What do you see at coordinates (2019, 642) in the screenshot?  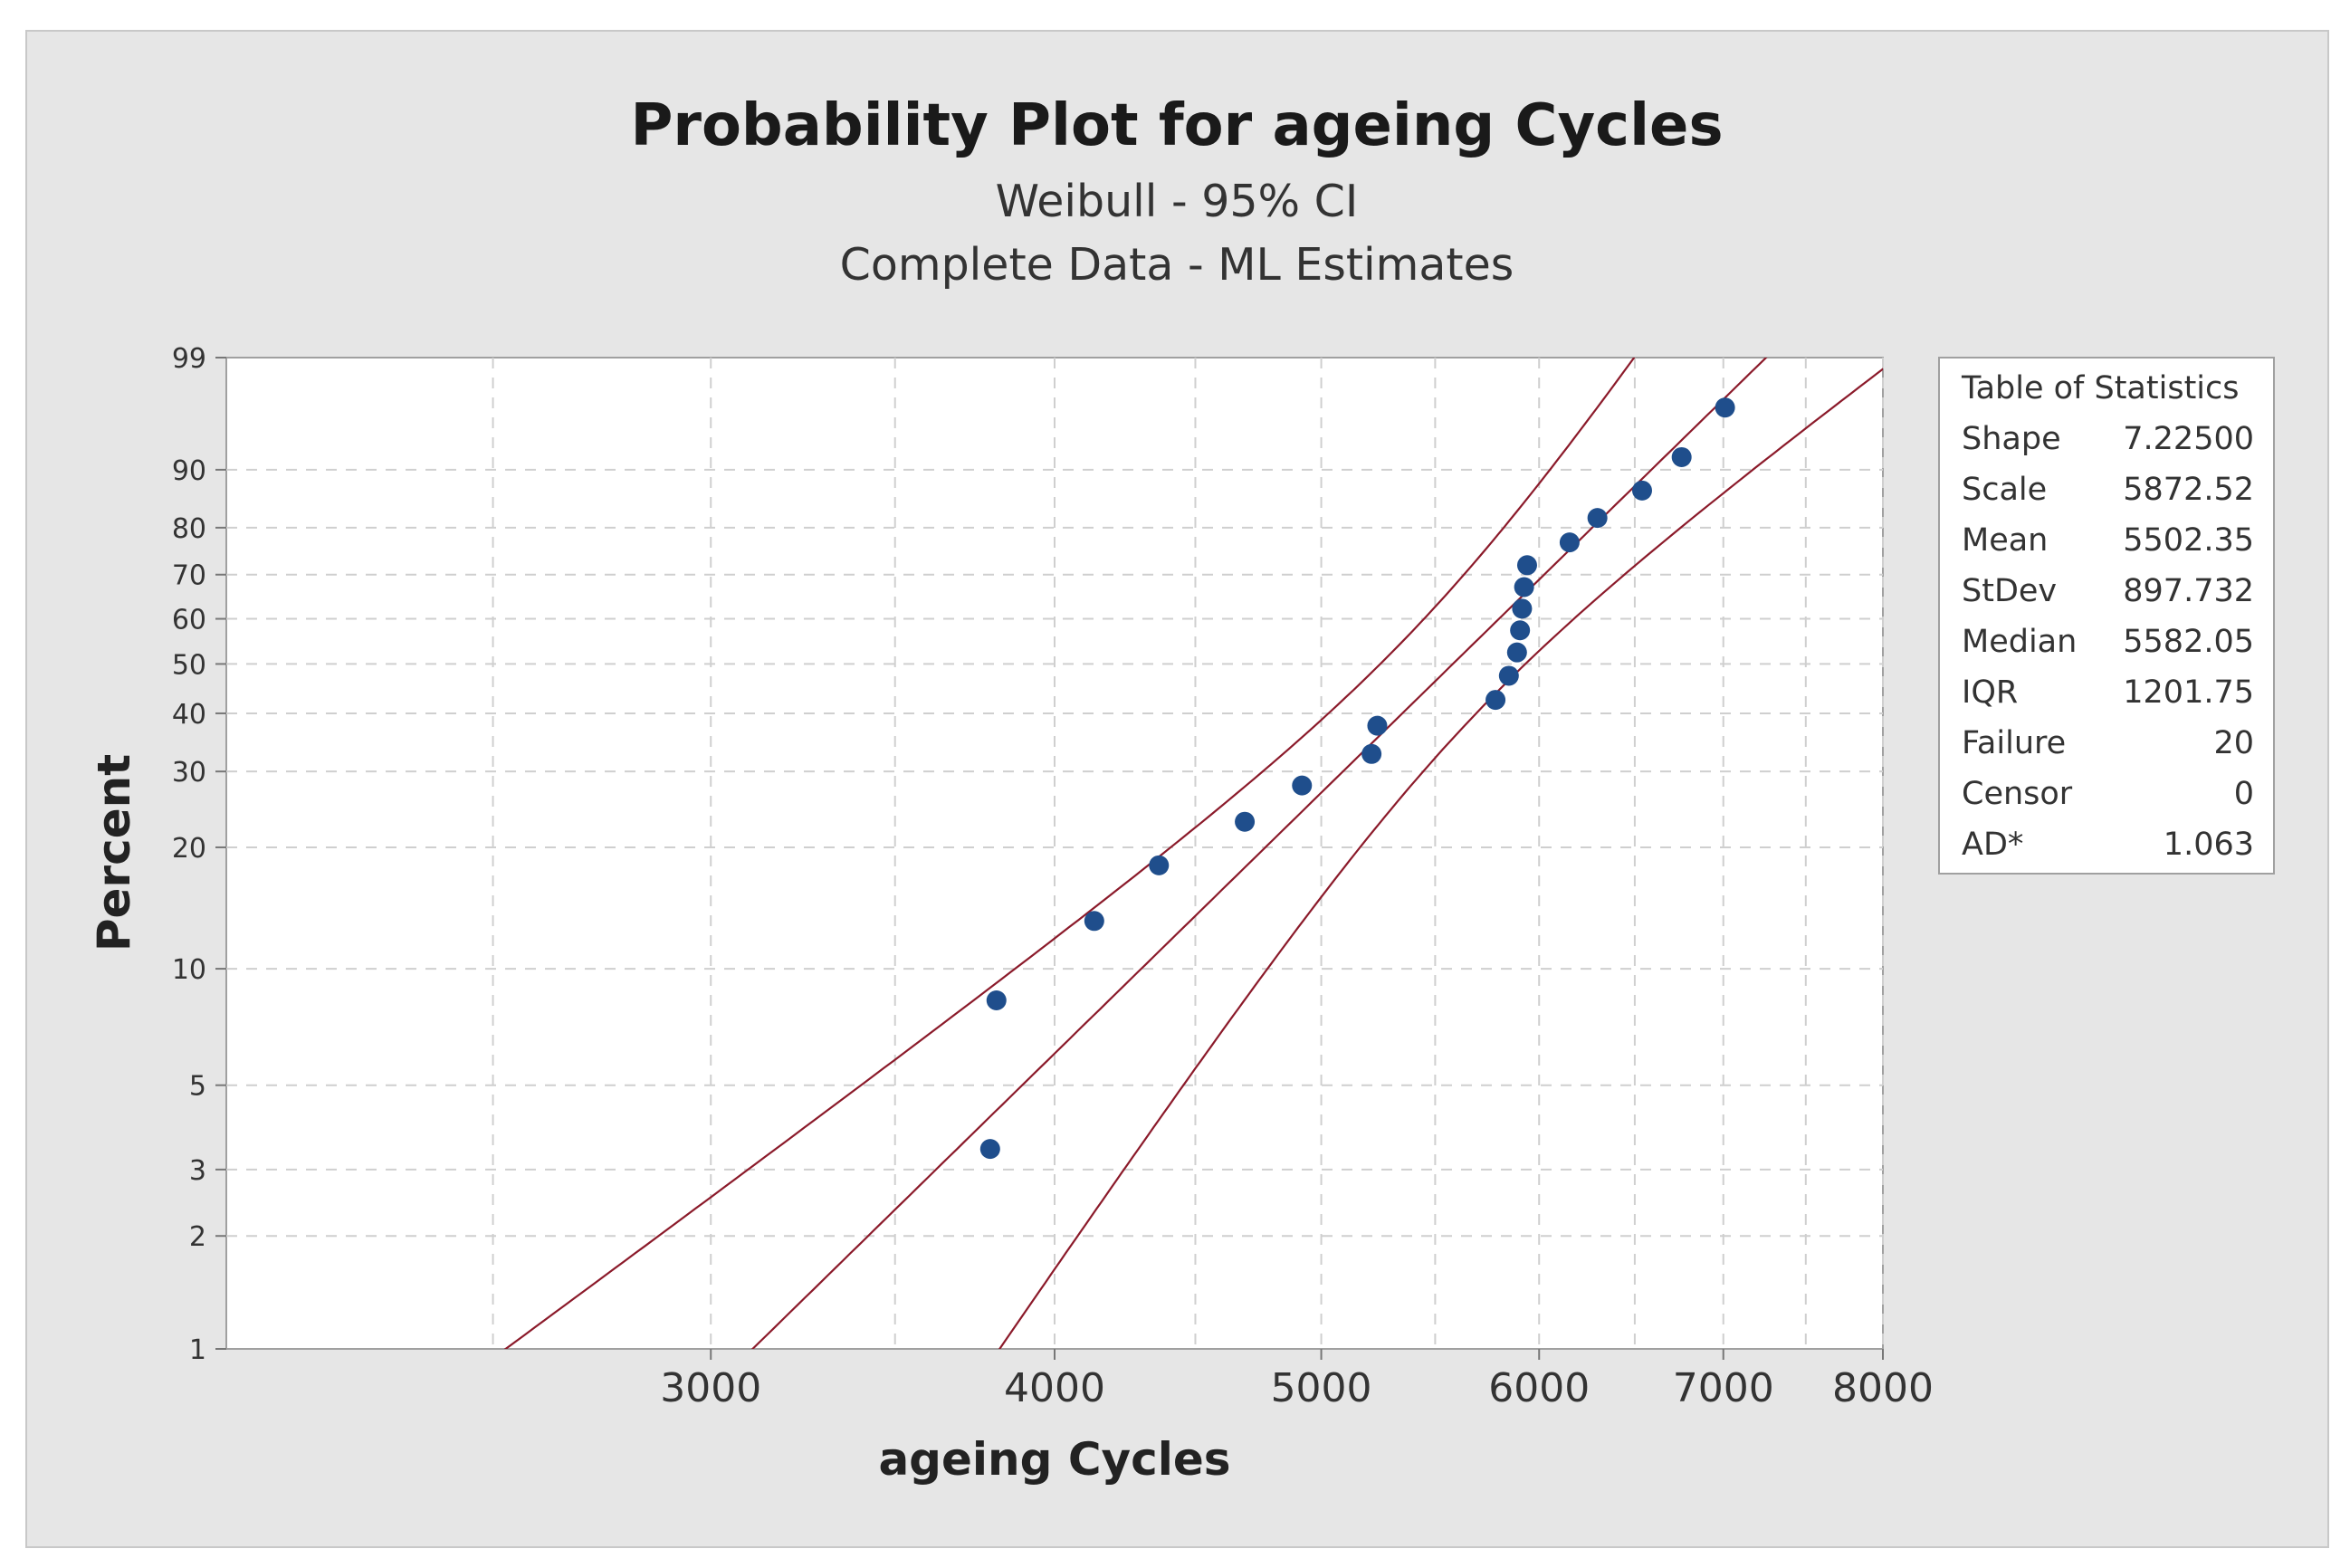 I see `statistics-label: Median` at bounding box center [2019, 642].